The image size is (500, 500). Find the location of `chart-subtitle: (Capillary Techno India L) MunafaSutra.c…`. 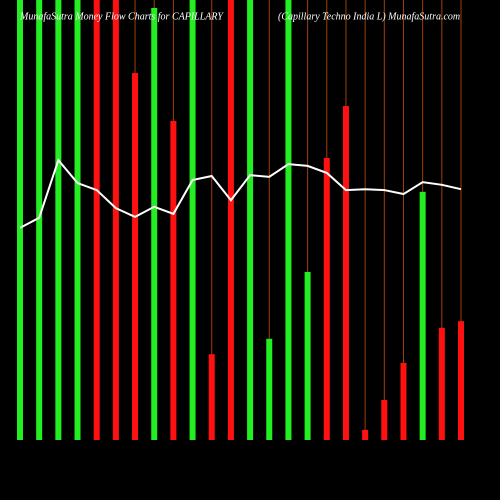

chart-subtitle: (Capillary Techno India L) MunafaSutra.c… is located at coordinates (369, 16).